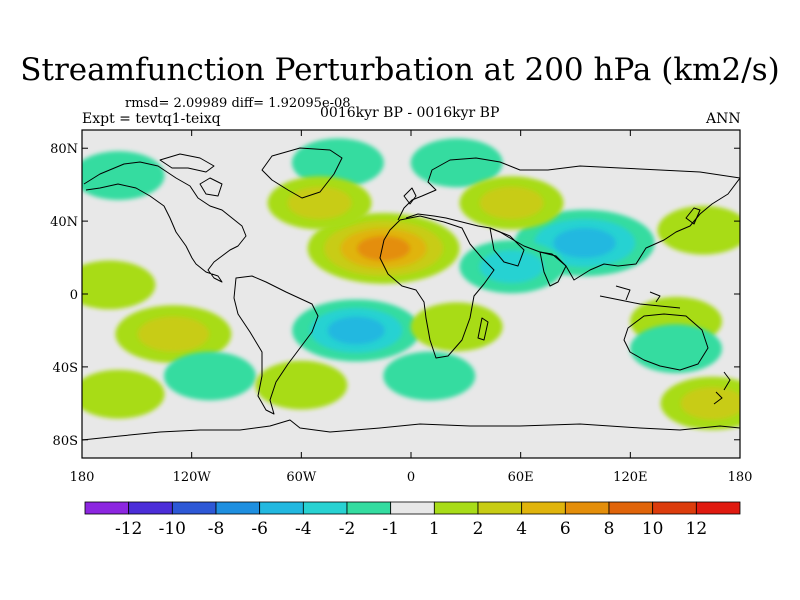 This screenshot has height=600, width=800. What do you see at coordinates (412, 520) in the screenshot?
I see `colorbar: -12 -10 -8 -6 -4 -2 -1 1 2 4 6 8 10 12` at bounding box center [412, 520].